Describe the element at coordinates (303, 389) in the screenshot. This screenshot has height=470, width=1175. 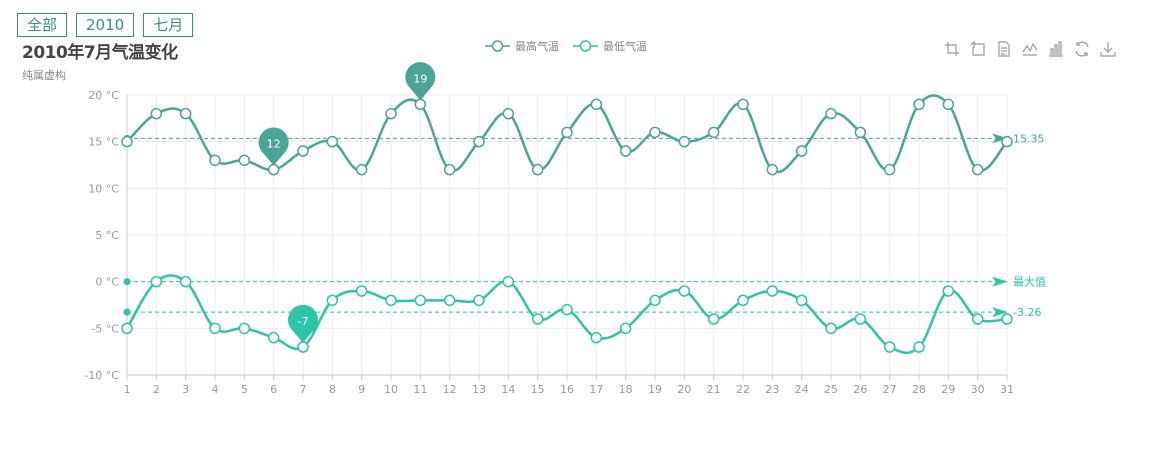
I see `x-tick-label: 7` at that location.